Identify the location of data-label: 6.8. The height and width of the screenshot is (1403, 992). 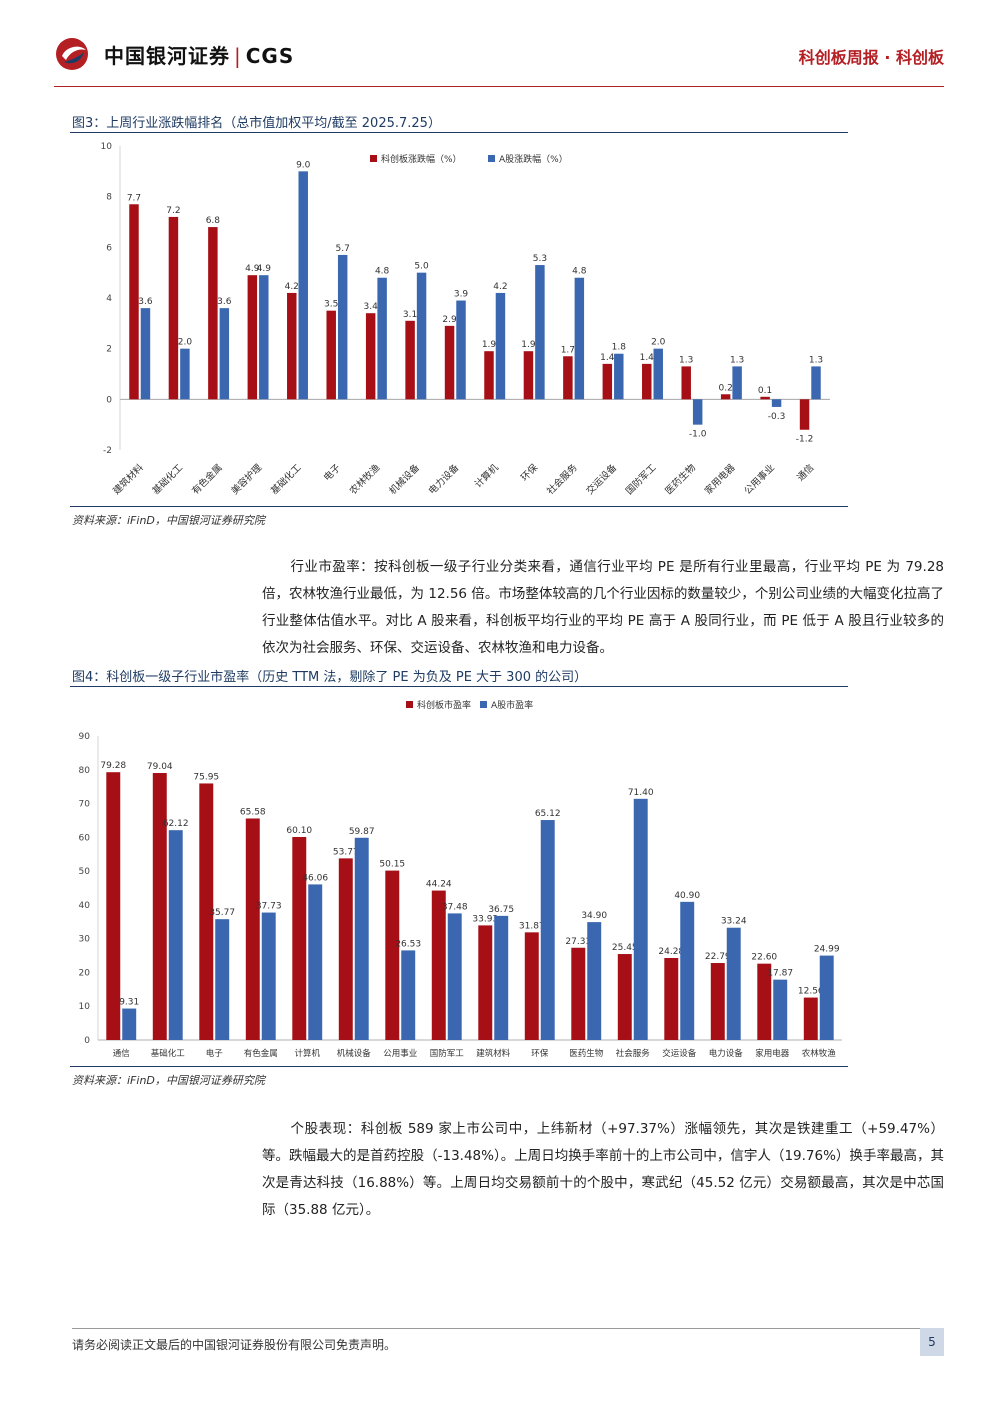
(213, 221).